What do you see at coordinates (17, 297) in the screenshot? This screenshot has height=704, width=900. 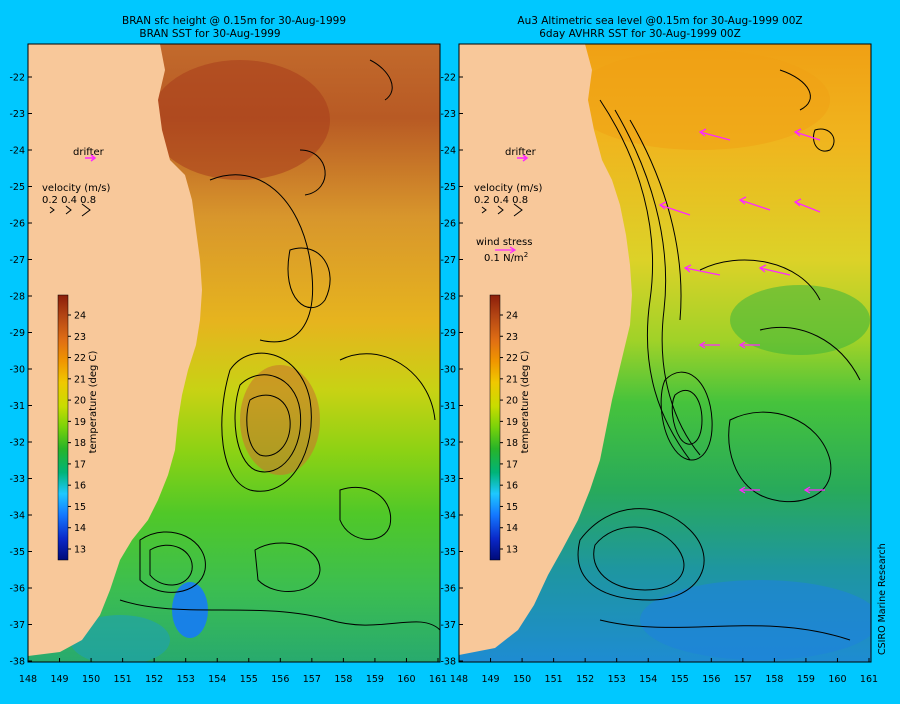 I see `left-y-tick-label: -28` at bounding box center [17, 297].